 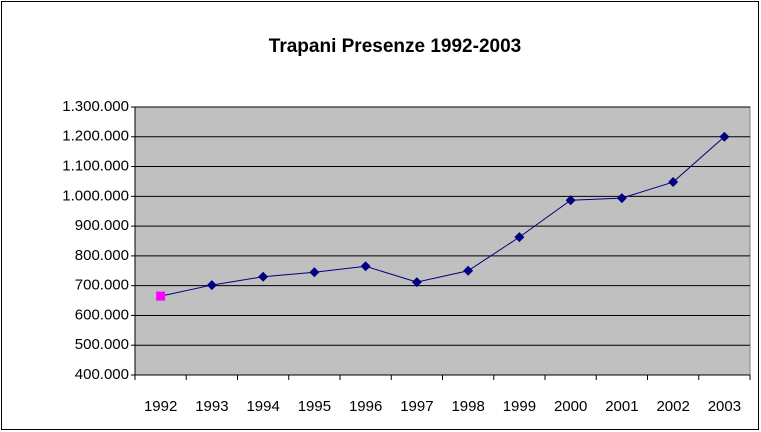 I want to click on y-tick-label: 1.200.000, so click(x=95, y=136).